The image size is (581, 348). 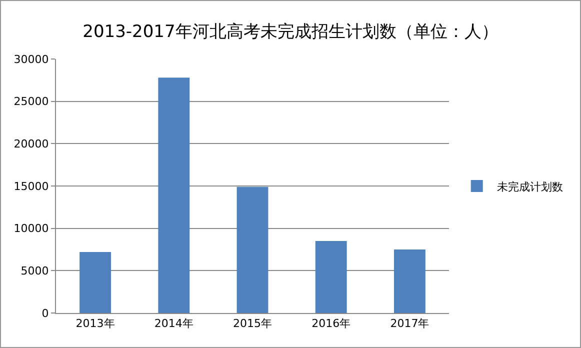 I want to click on chart-title: 2013-2017年河北高考未完成招生计划数（单位：人）, so click(x=290, y=32).